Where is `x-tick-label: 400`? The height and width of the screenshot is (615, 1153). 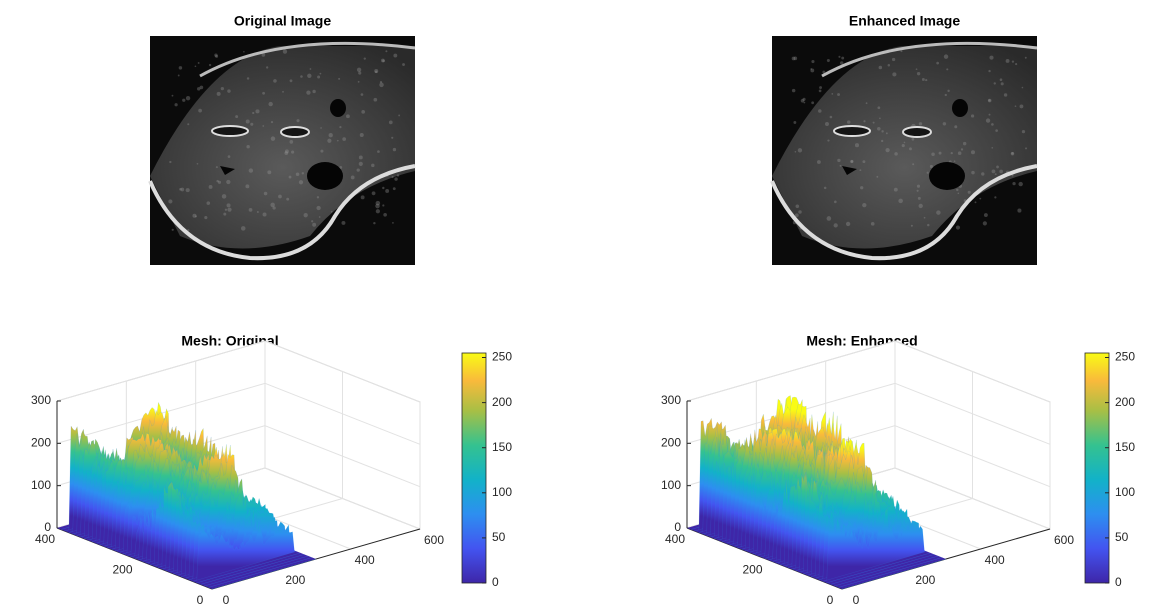 x-tick-label: 400 is located at coordinates (995, 560).